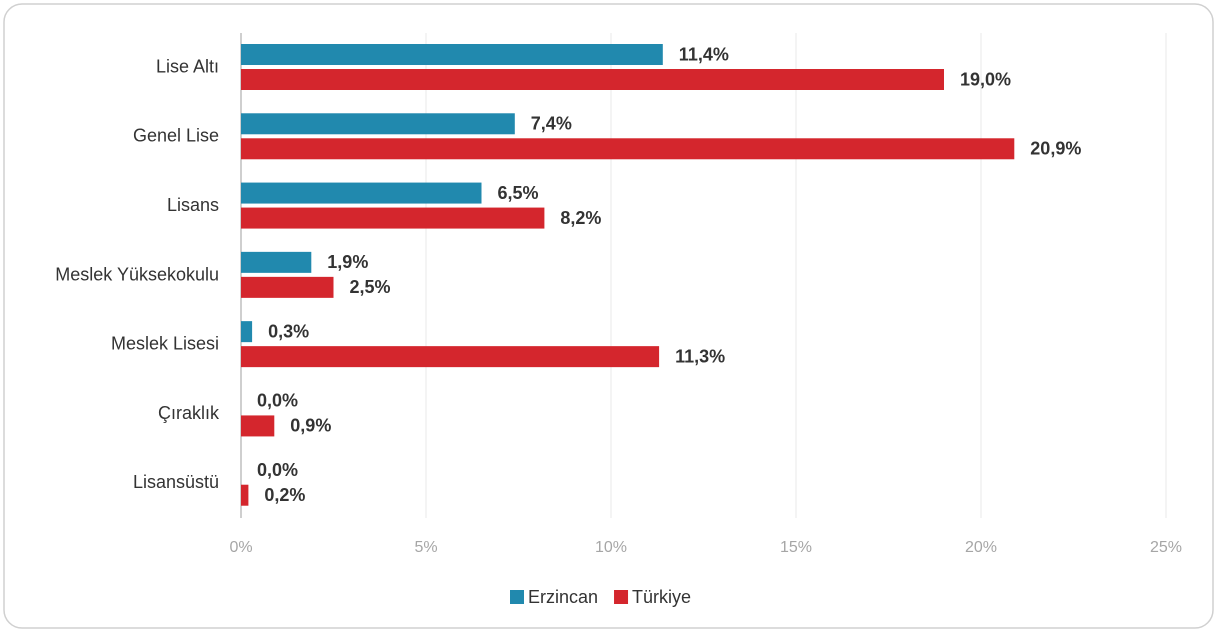 The height and width of the screenshot is (633, 1218). Describe the element at coordinates (137, 274) in the screenshot. I see `y-tick-label: Meslek Yüksekokulu` at that location.